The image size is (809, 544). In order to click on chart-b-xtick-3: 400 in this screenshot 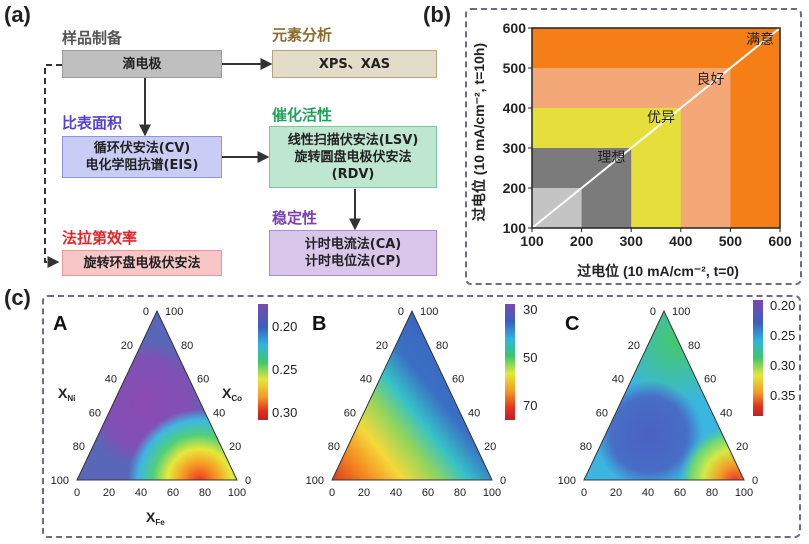, I will do `click(681, 241)`.